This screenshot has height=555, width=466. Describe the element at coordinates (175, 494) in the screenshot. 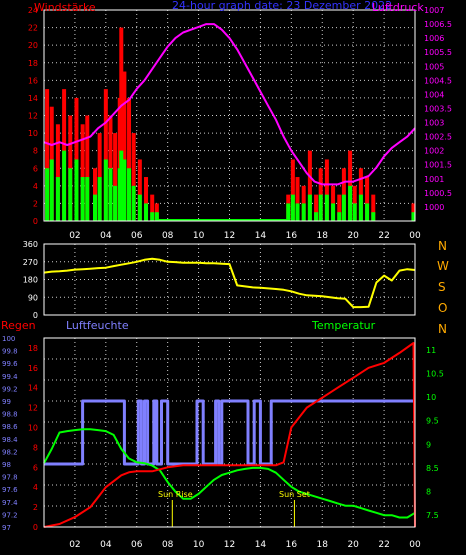

I see `sunrise-annotation: Sun Rise` at that location.